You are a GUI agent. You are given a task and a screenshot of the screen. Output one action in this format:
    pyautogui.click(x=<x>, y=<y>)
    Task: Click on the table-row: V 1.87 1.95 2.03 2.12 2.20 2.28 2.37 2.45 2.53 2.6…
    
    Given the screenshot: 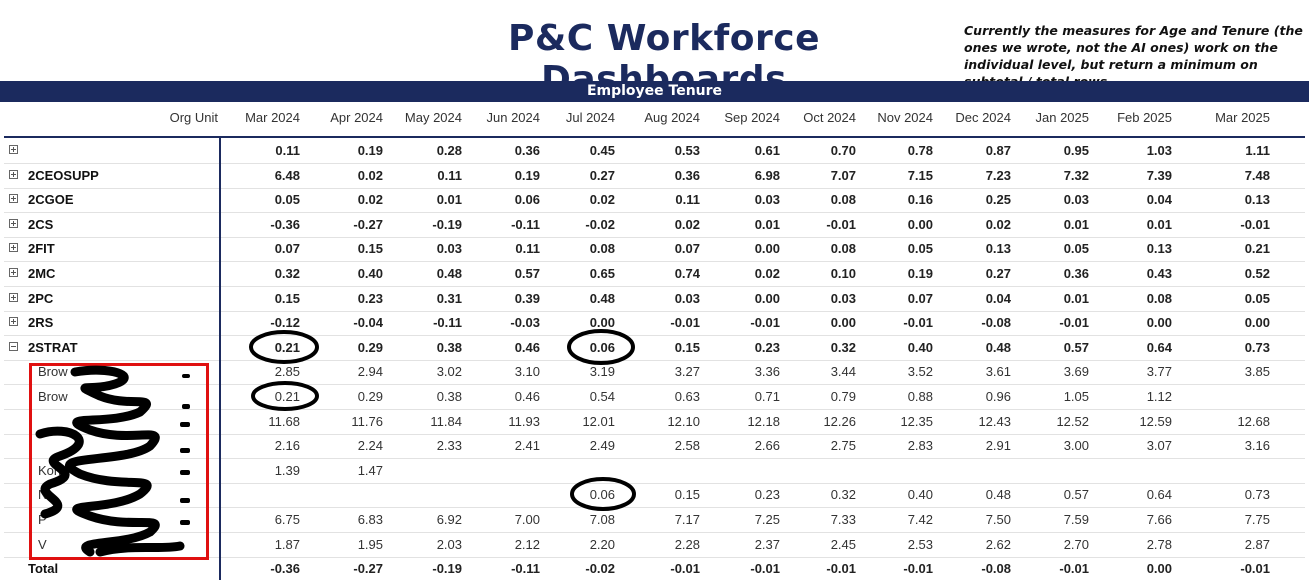 What is the action you would take?
    pyautogui.click(x=654, y=545)
    